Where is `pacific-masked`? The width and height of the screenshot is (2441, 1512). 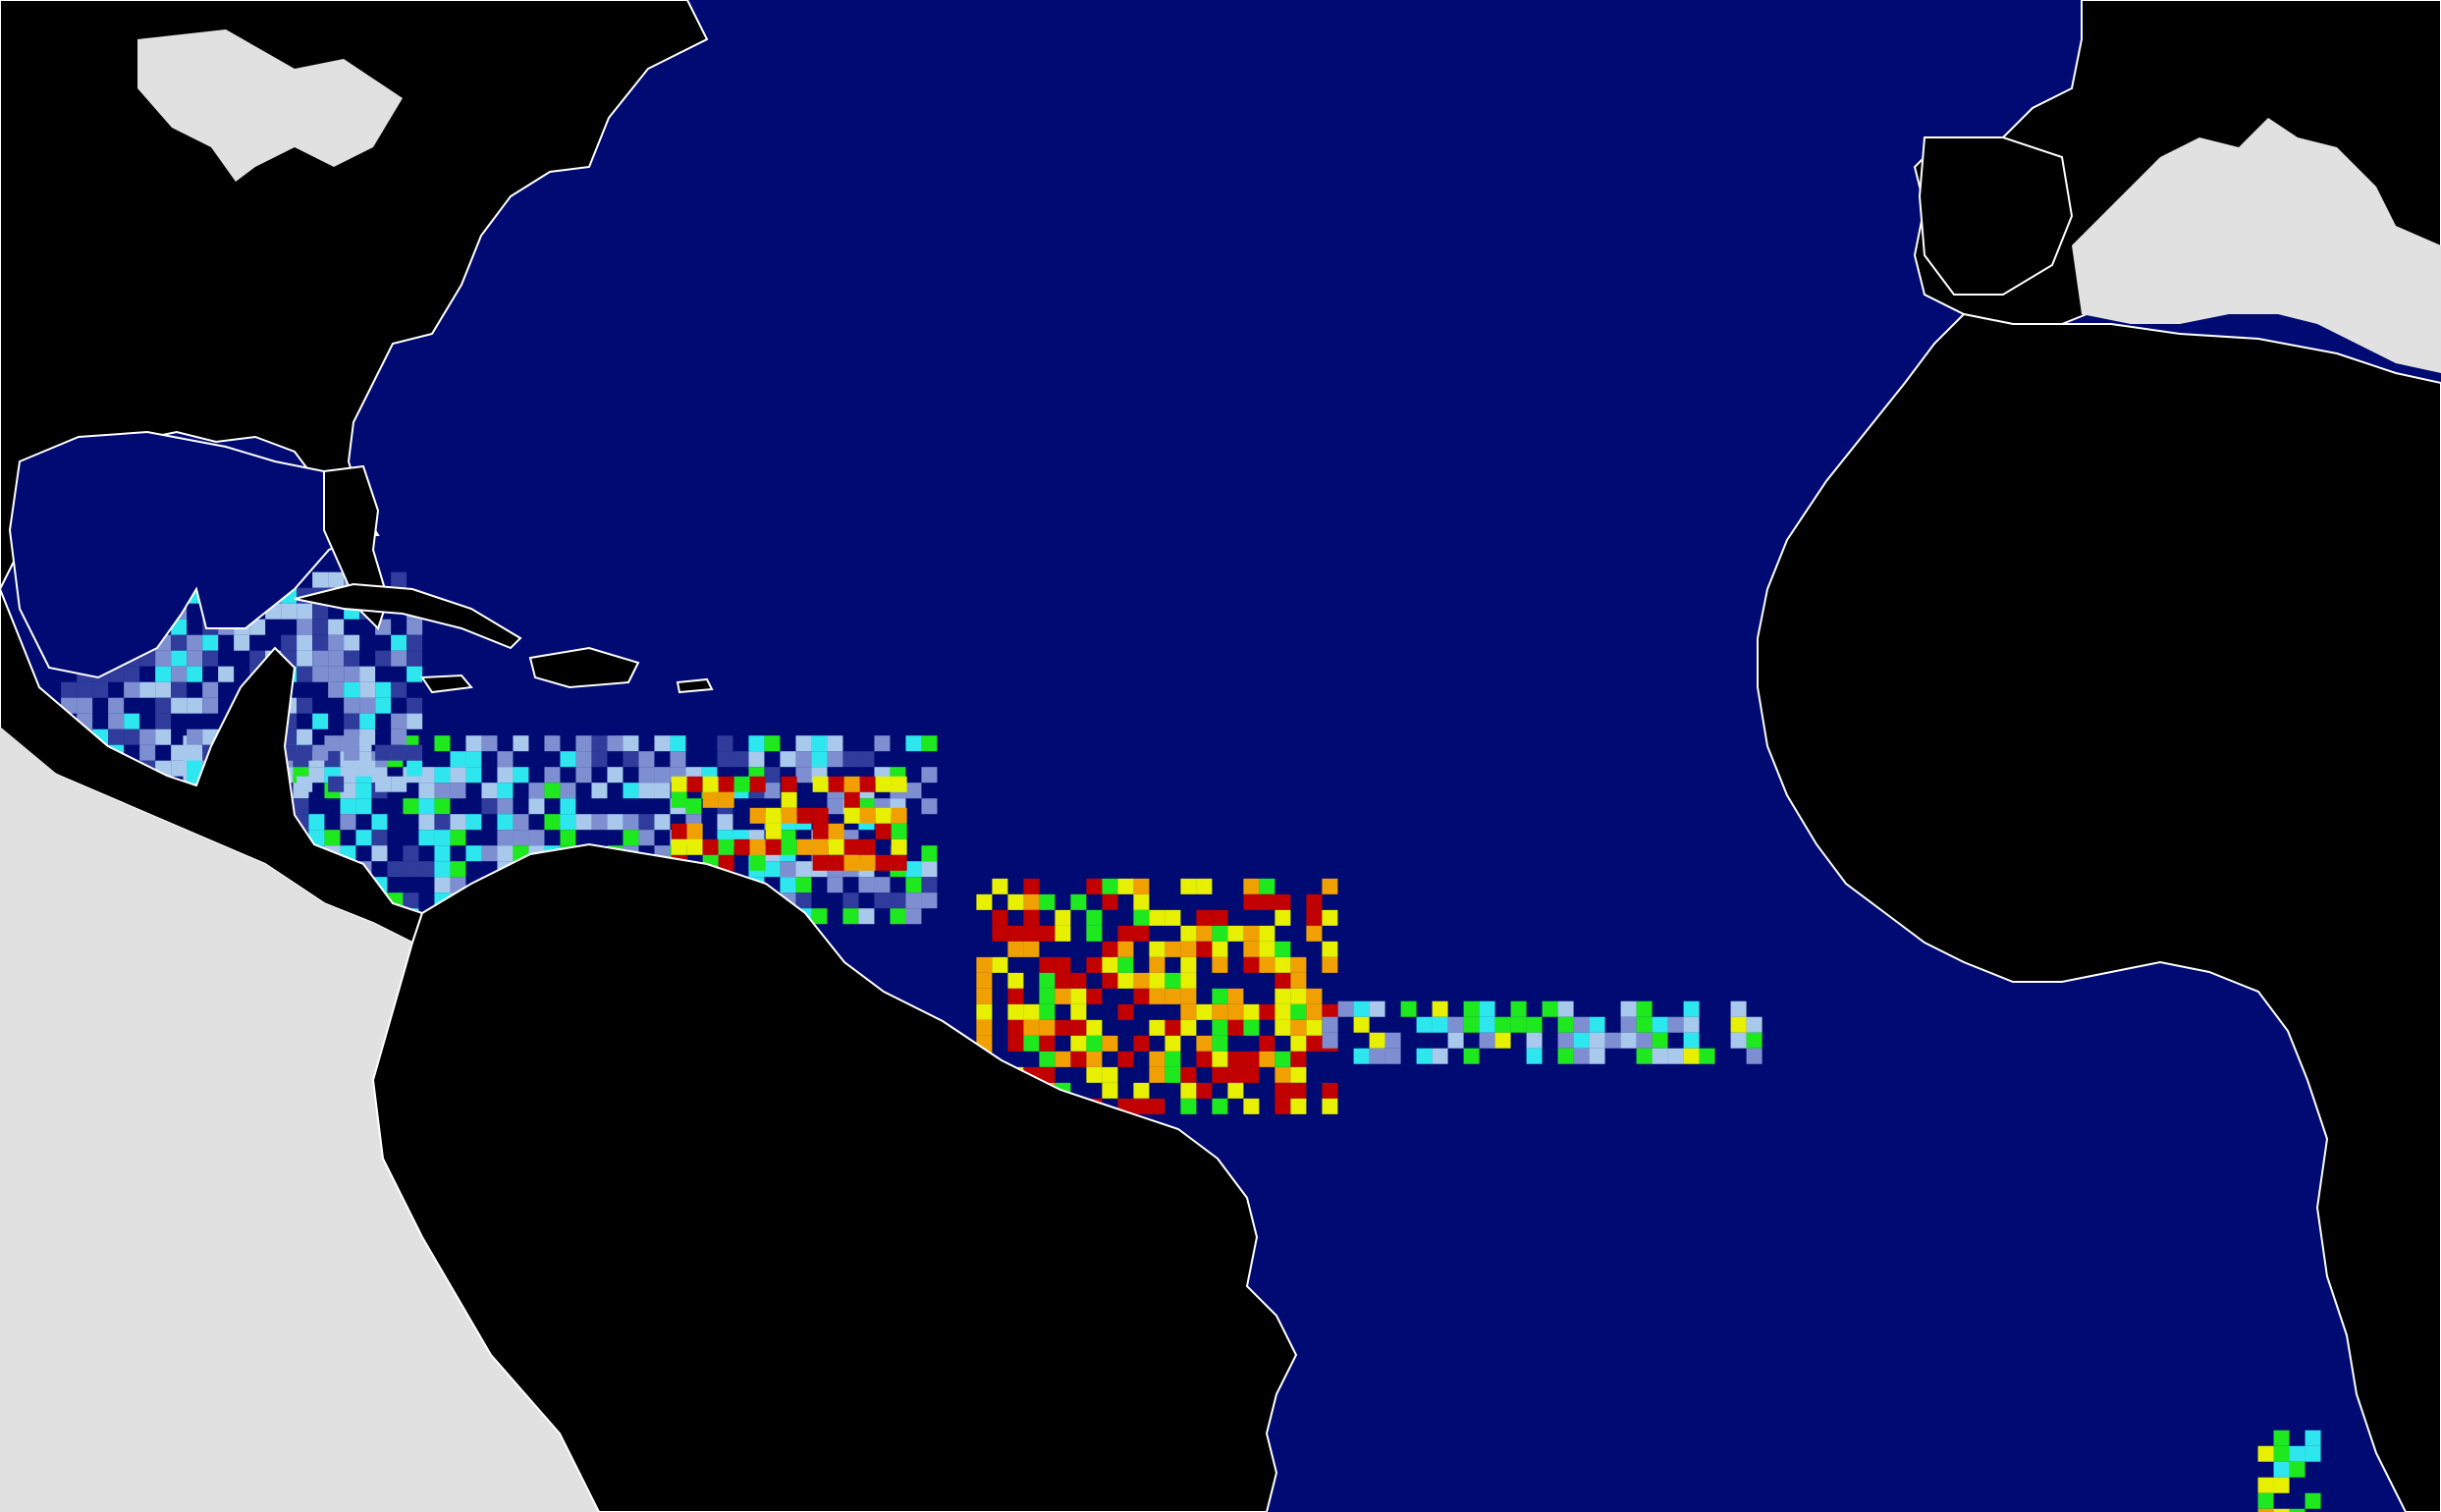
pacific-masked is located at coordinates (299, 1119).